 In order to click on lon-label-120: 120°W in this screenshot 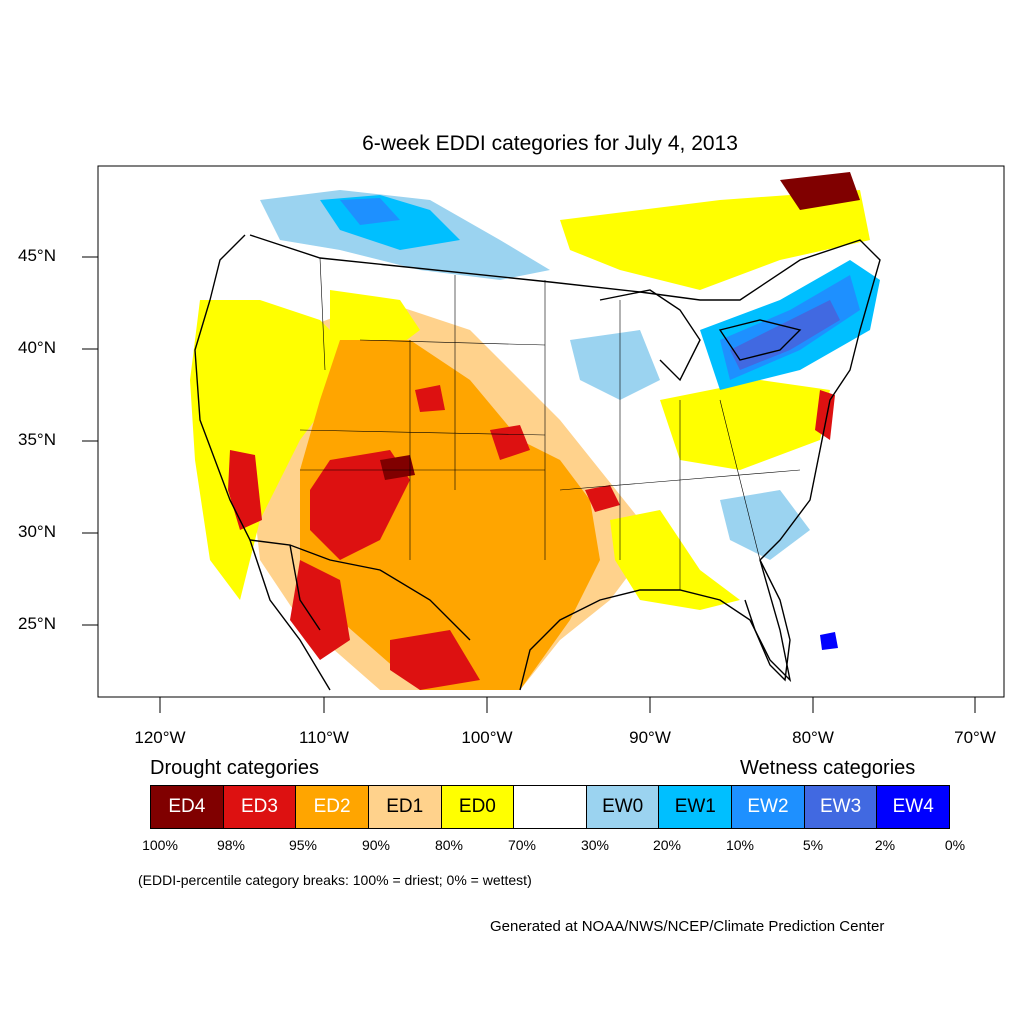, I will do `click(160, 737)`.